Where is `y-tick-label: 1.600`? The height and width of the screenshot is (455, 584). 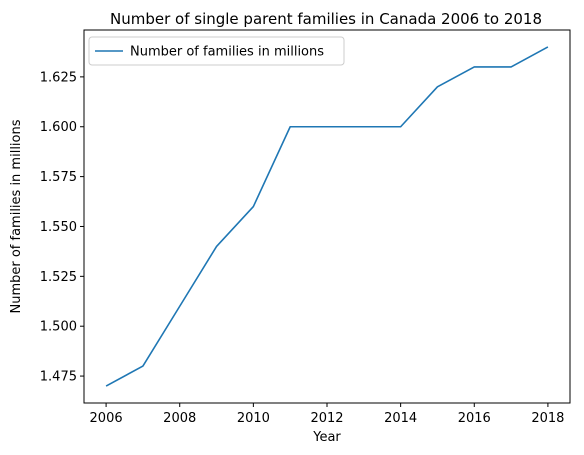
y-tick-label: 1.600 is located at coordinates (58, 127).